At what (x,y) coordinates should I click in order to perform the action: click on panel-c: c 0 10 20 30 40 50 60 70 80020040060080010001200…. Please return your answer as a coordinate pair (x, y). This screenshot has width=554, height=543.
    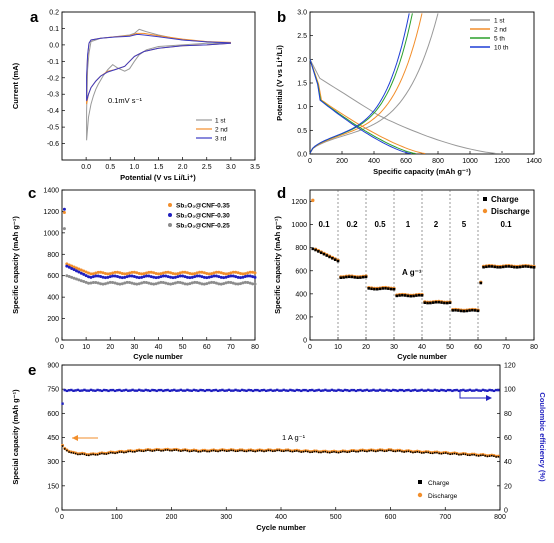
    Looking at the image, I should click on (135, 273).